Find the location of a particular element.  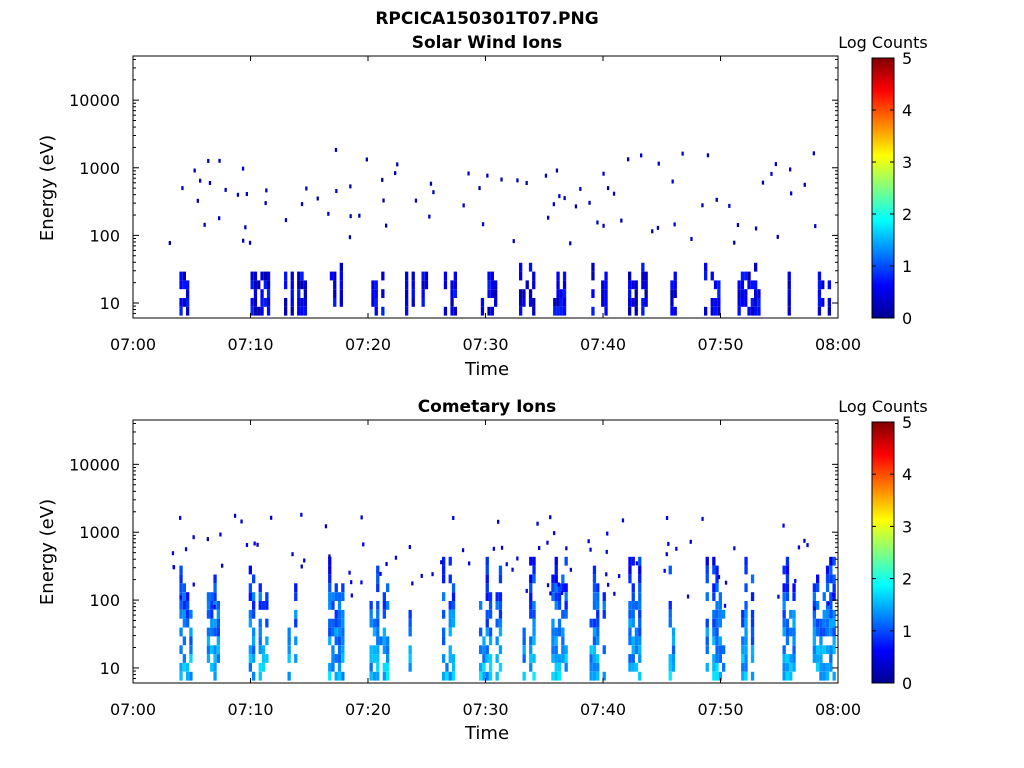

x-tick-label: 07:00 is located at coordinates (133, 344).